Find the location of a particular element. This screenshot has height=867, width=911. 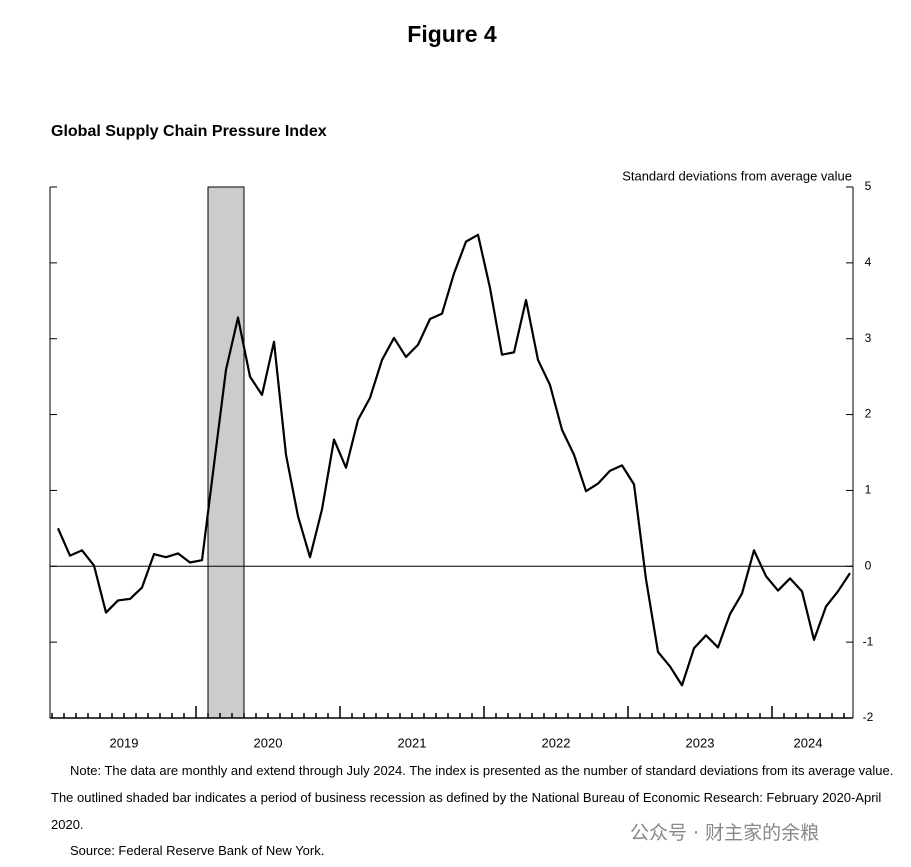

y-tick-label: 1 is located at coordinates (868, 490).